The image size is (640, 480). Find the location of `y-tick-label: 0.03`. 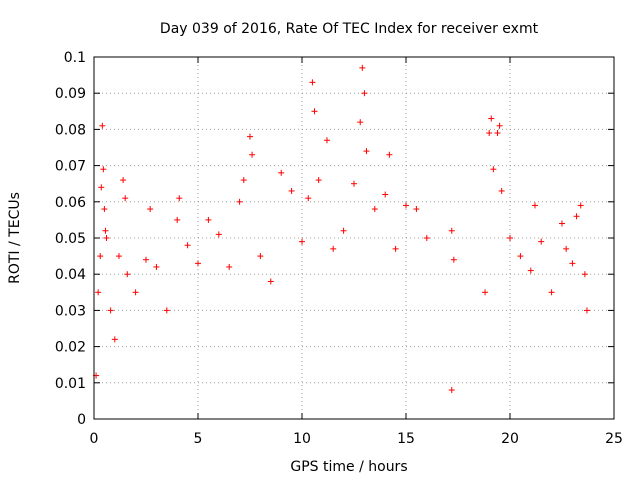

y-tick-label: 0.03 is located at coordinates (70, 311).